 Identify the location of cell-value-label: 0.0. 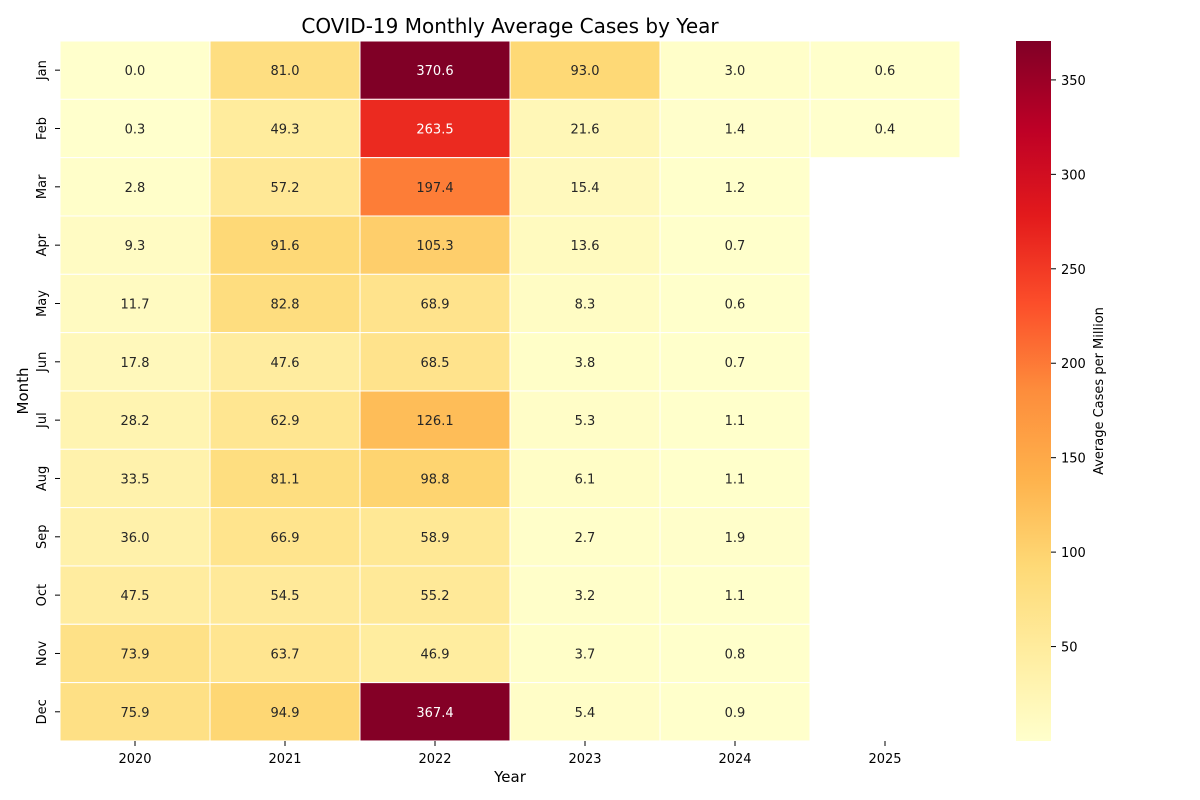
(135, 71).